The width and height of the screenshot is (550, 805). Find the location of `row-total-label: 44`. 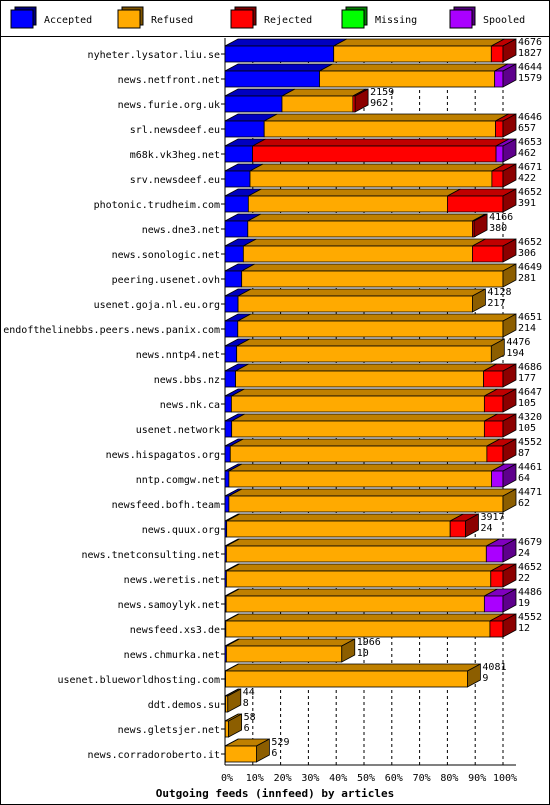

row-total-label: 44 is located at coordinates (249, 692).